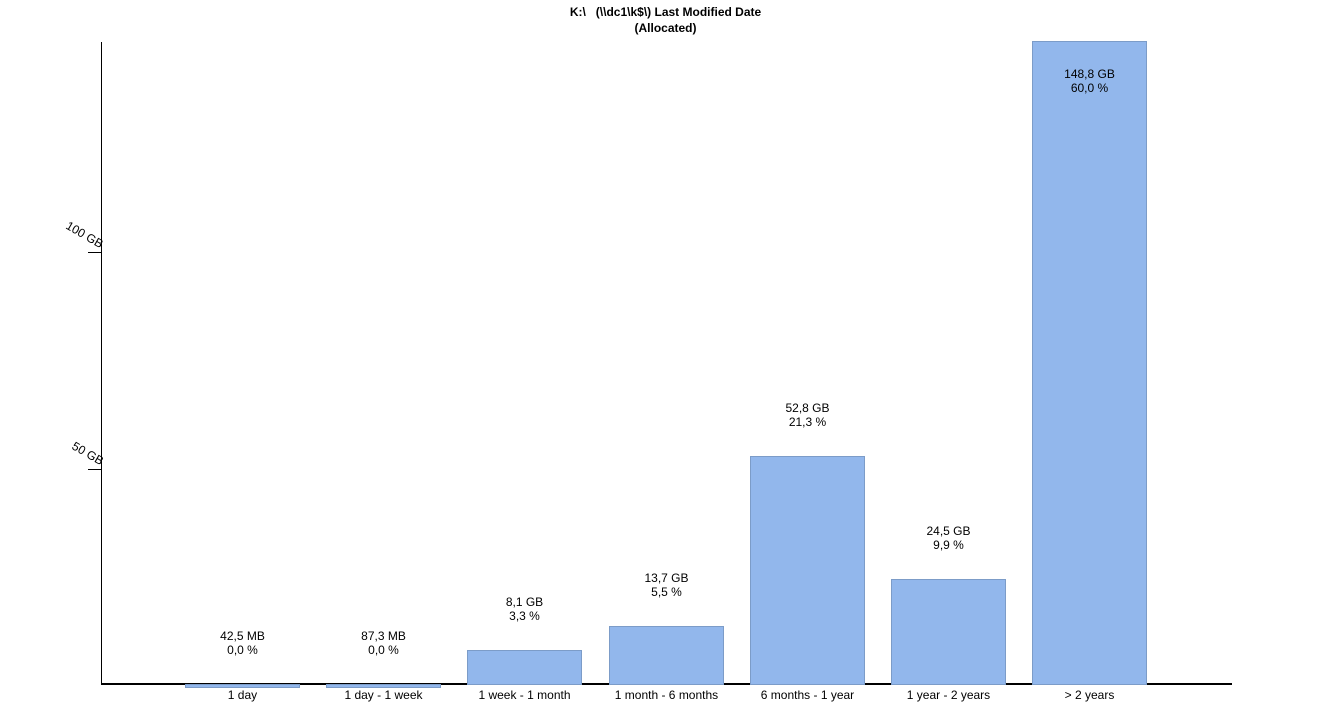 This screenshot has width=1331, height=728. I want to click on bar-value-label: 24,5 GB 9,9 %, so click(949, 538).